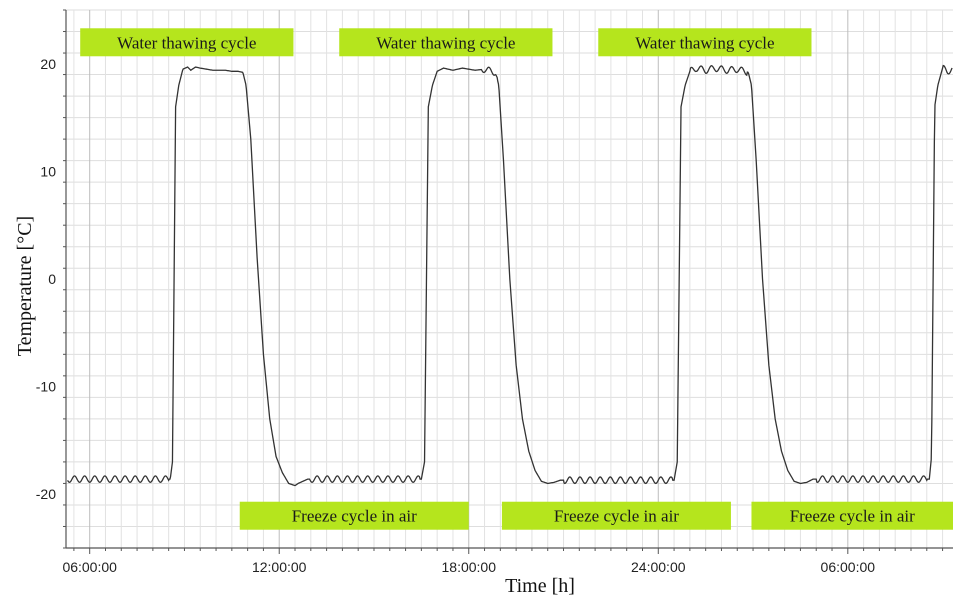 The image size is (953, 599). Describe the element at coordinates (658, 567) in the screenshot. I see `x-tick-label: 24:00:00` at that location.